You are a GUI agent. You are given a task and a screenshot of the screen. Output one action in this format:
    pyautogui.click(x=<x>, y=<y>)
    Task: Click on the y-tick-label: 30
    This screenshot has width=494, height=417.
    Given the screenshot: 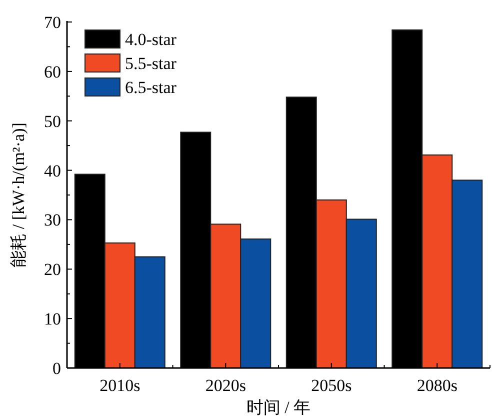 What is the action you would take?
    pyautogui.click(x=52, y=220)
    